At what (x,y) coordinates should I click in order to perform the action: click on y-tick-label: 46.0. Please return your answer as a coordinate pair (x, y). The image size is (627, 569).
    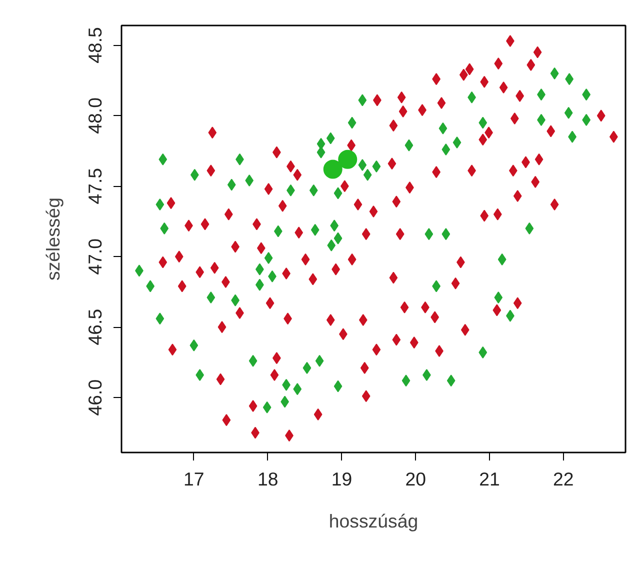
    Looking at the image, I should click on (95, 397).